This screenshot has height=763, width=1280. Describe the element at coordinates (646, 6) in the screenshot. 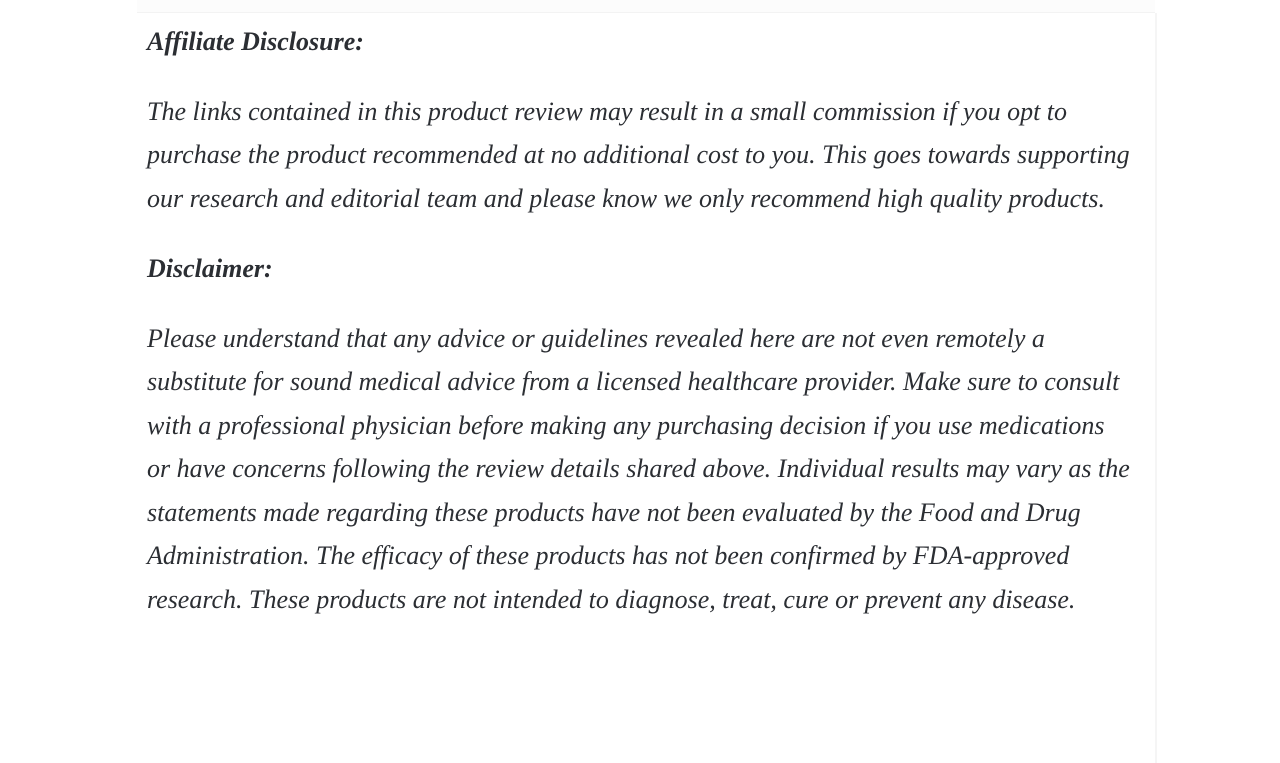

I see `above-content-edge` at that location.